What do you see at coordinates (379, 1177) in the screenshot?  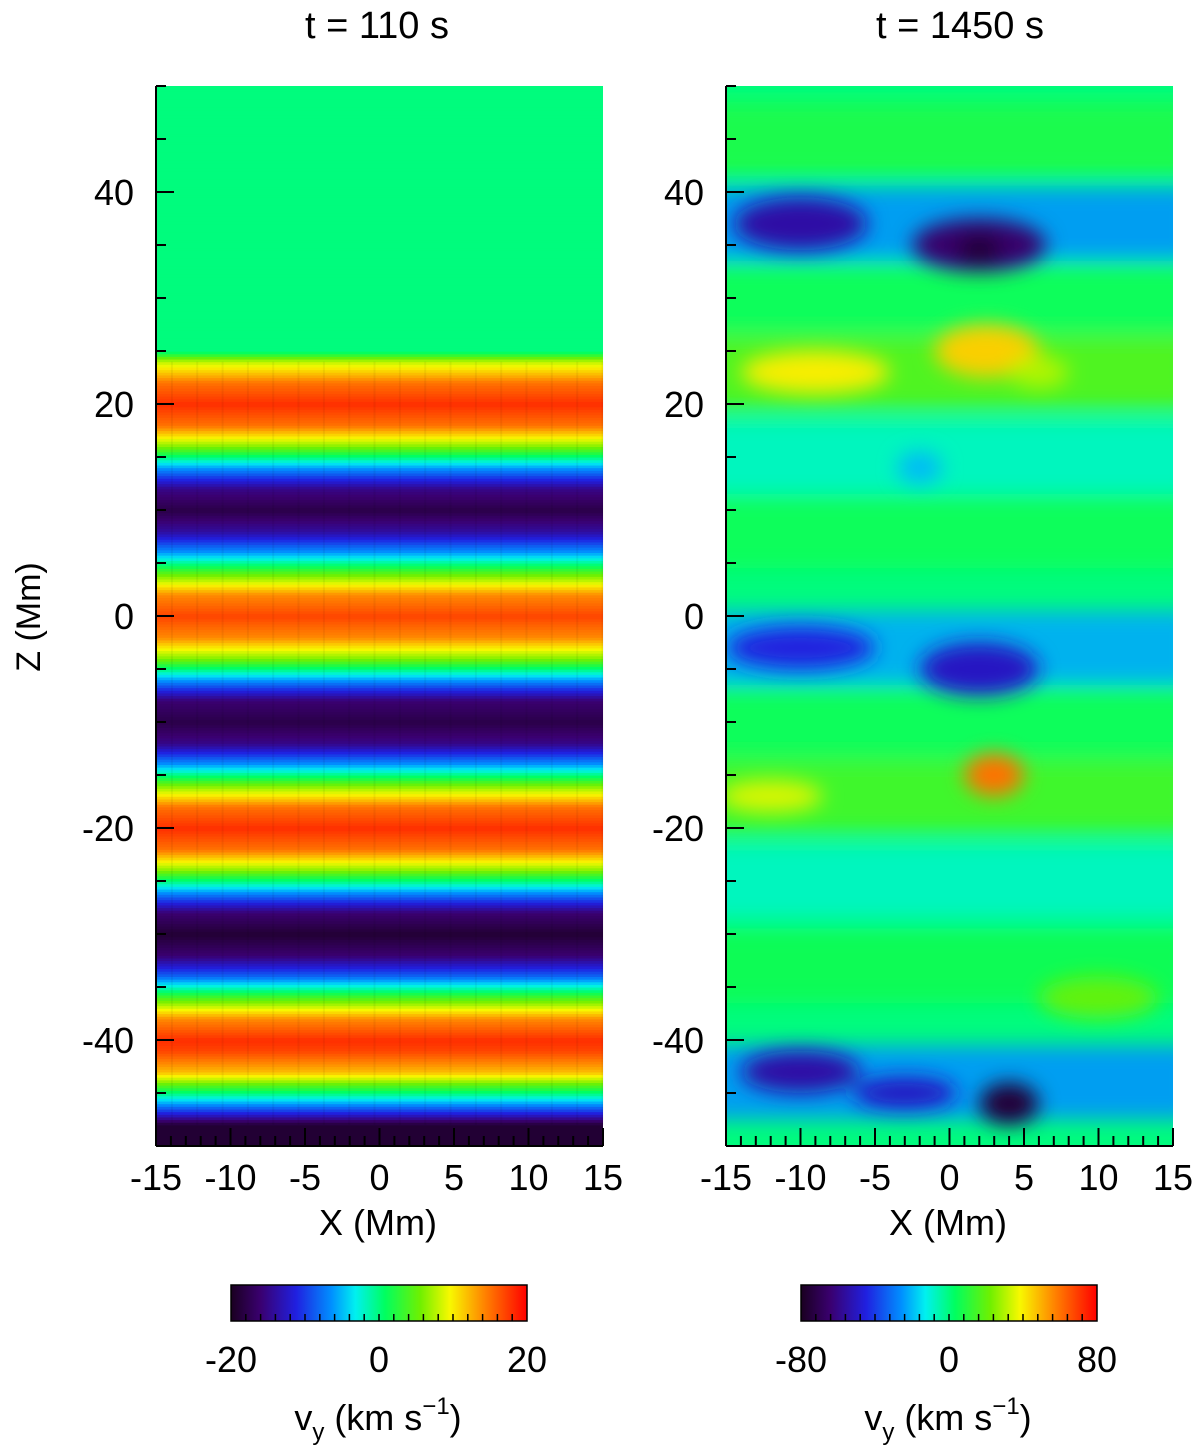 I see `x-tick-label: 0` at bounding box center [379, 1177].